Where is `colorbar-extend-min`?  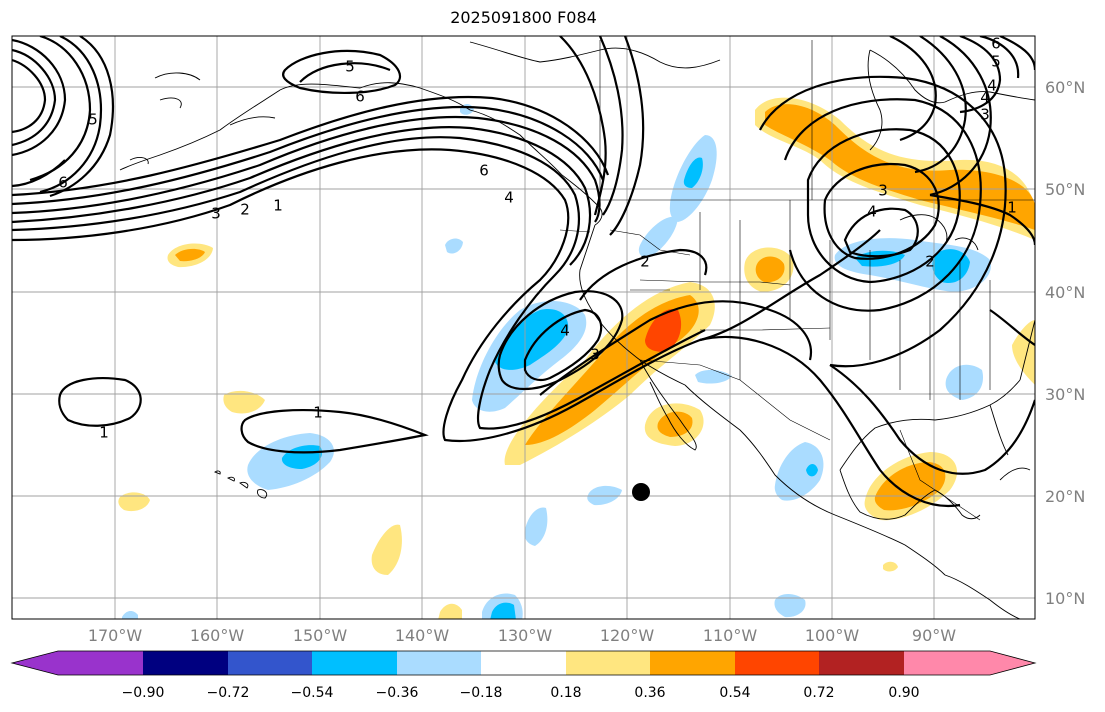
colorbar-extend-min is located at coordinates (35, 663).